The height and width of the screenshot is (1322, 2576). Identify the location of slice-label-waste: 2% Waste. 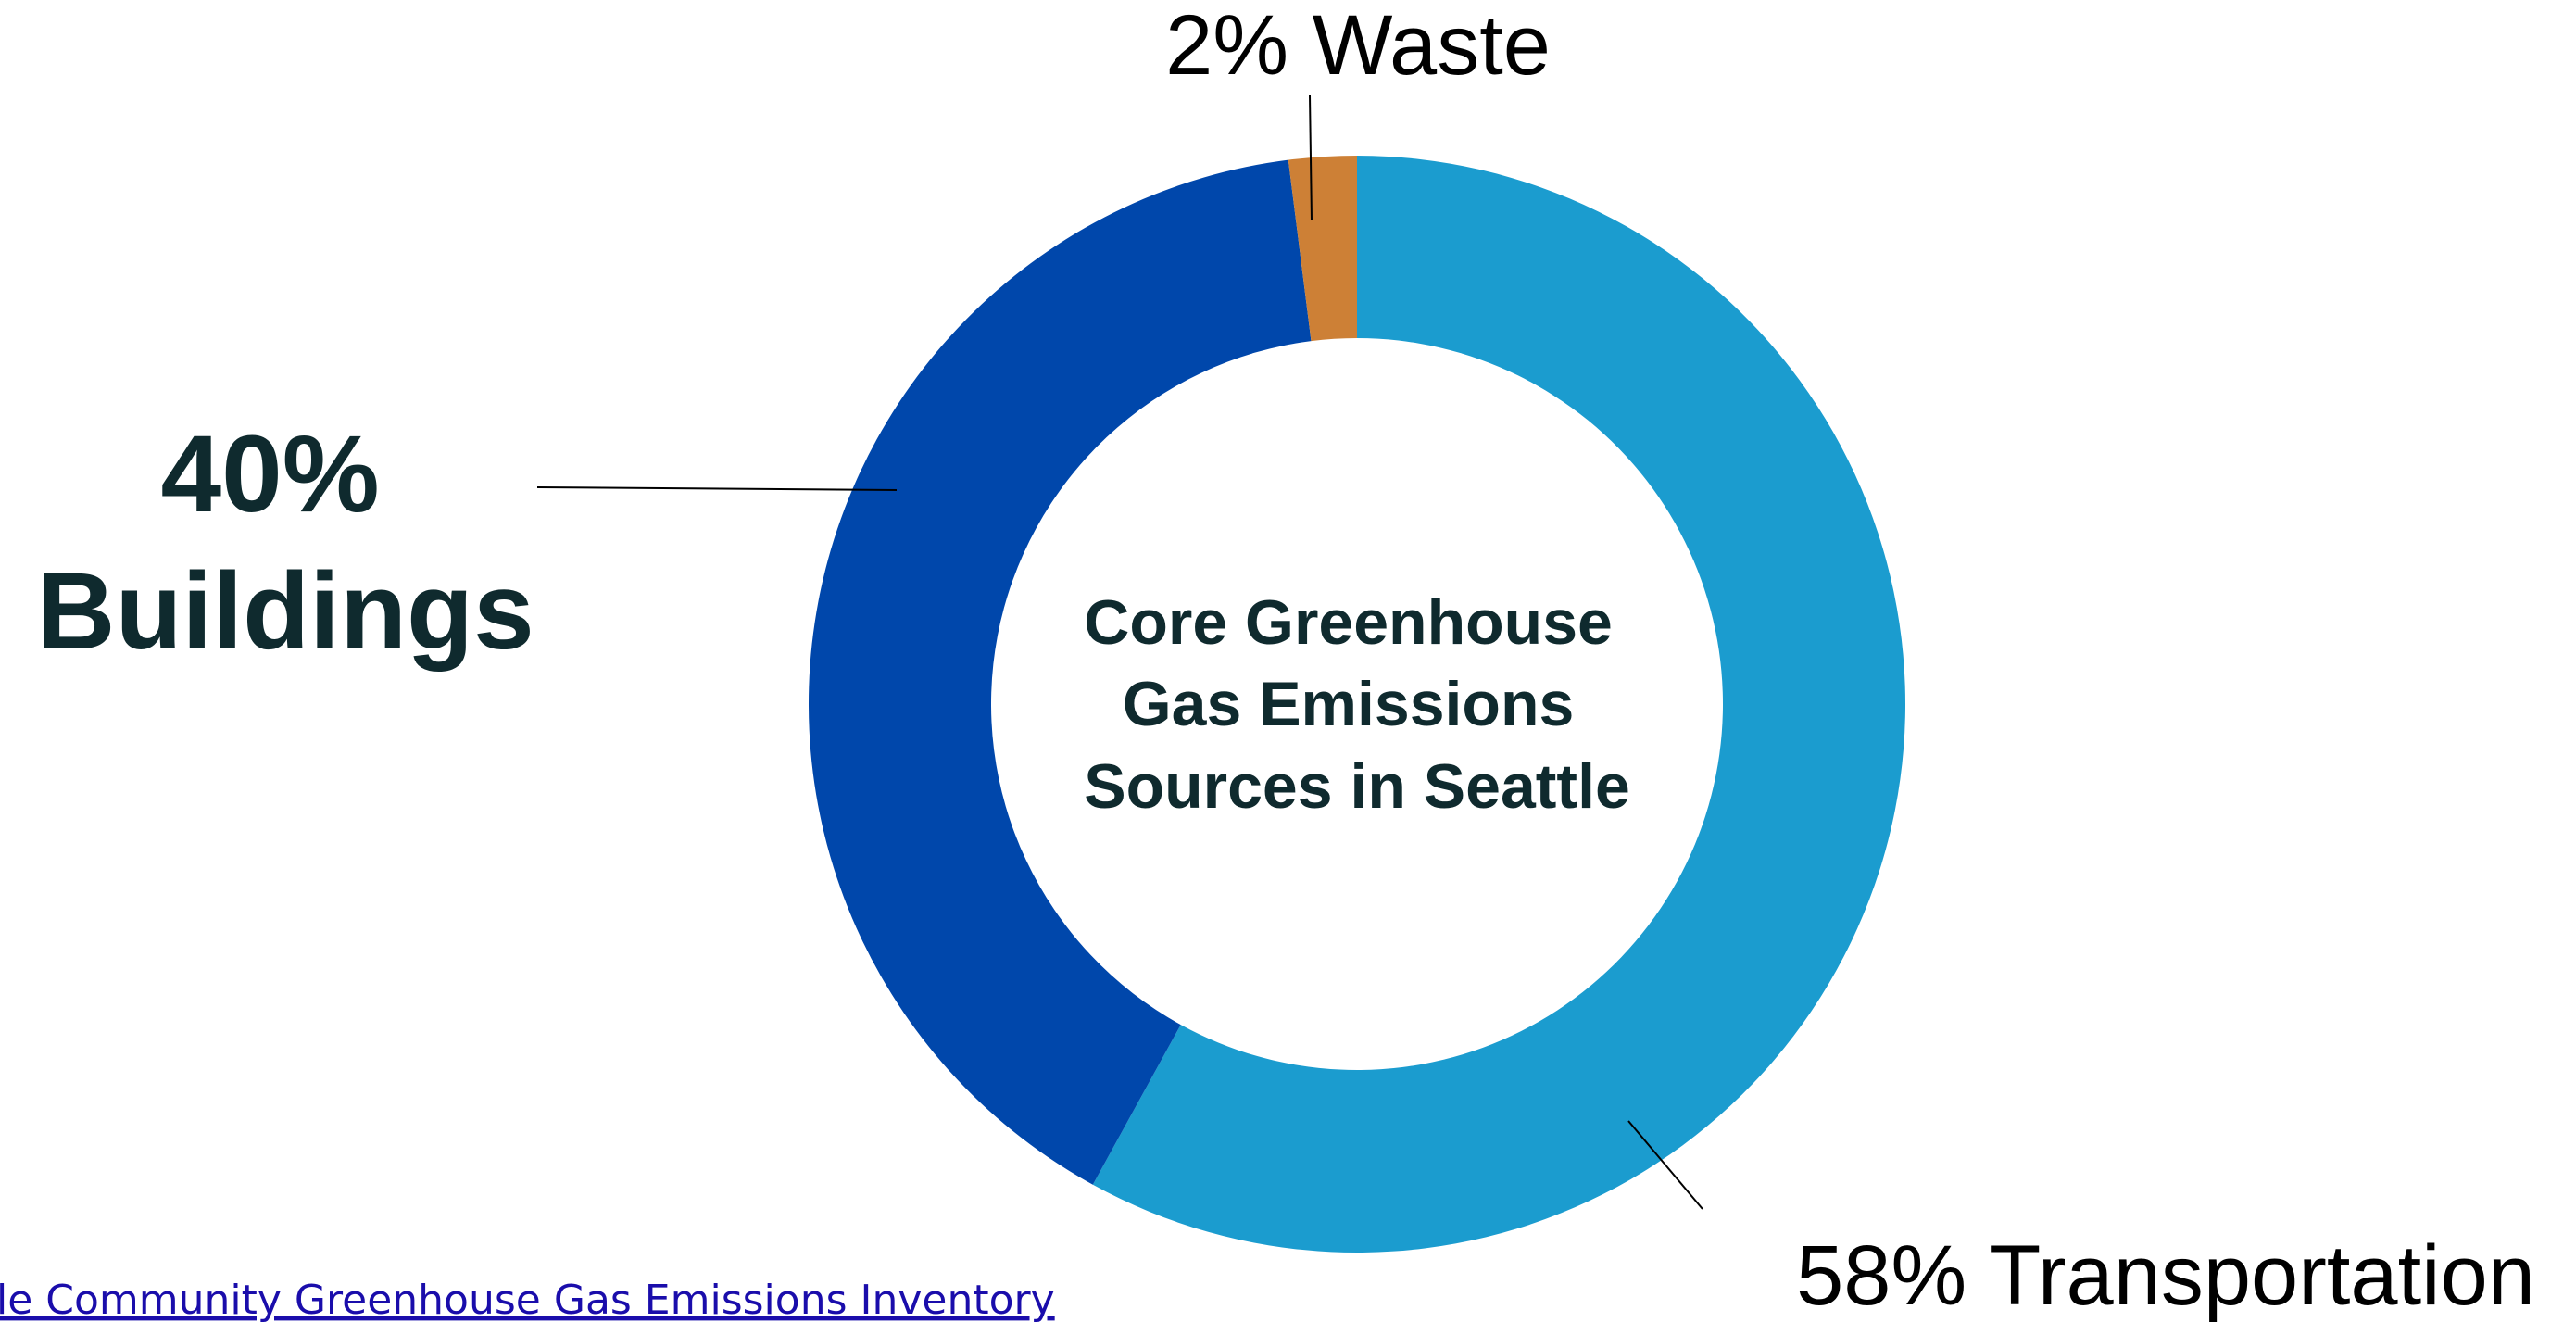
(1358, 46).